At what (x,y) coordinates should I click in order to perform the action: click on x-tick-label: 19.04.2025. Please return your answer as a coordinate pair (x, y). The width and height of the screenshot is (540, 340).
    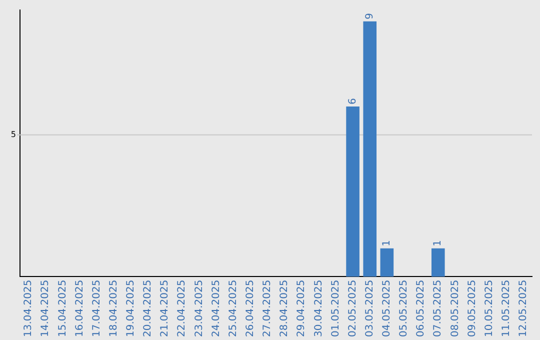
    Looking at the image, I should click on (131, 309).